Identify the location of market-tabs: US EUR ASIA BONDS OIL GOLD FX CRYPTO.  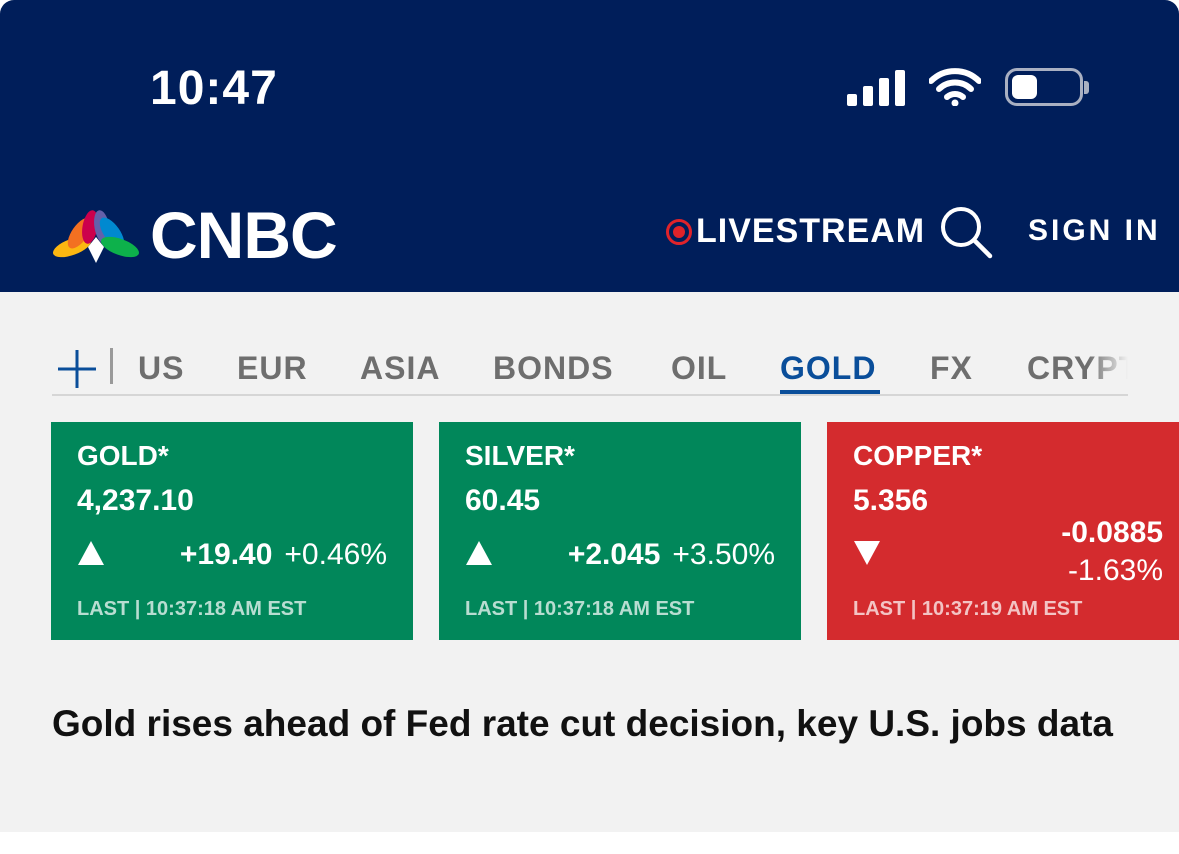
(590, 368).